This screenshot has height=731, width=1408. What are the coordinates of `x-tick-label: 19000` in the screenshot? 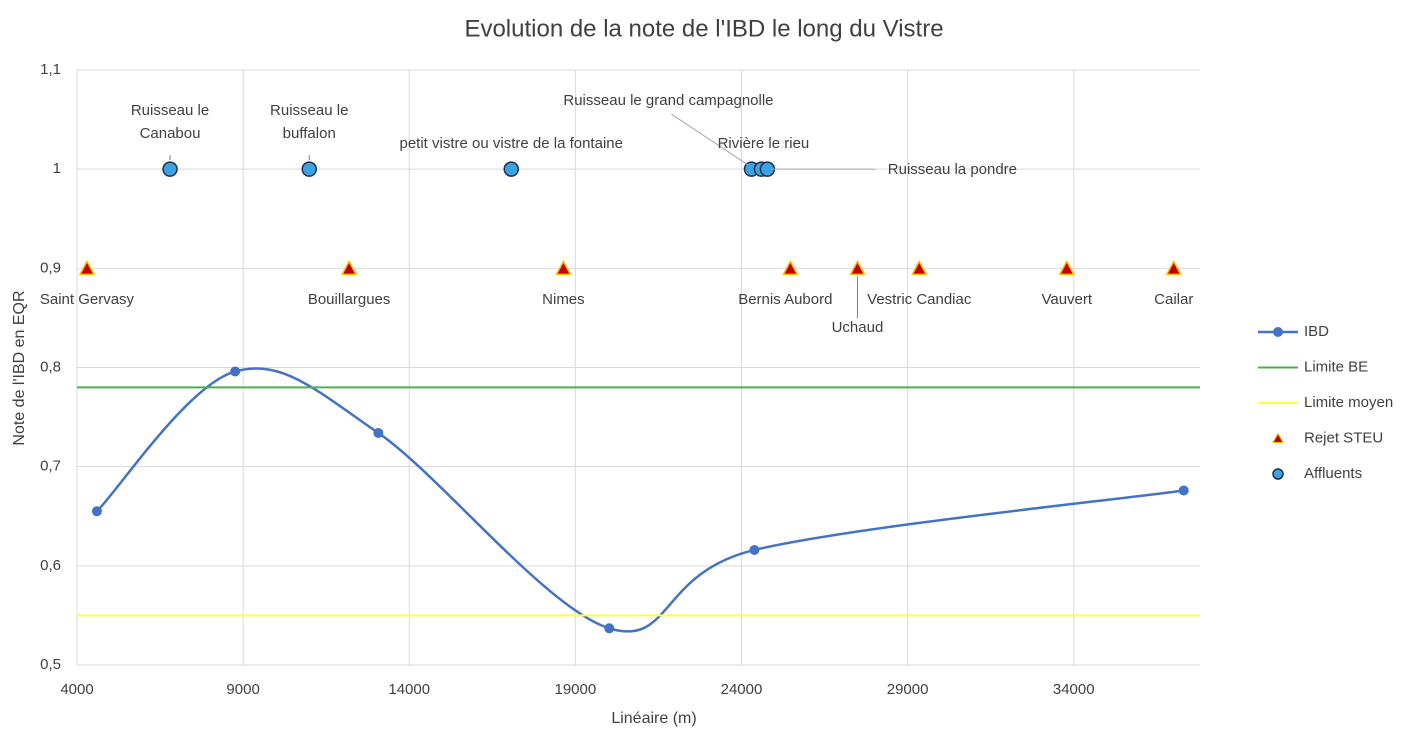 It's located at (576, 689).